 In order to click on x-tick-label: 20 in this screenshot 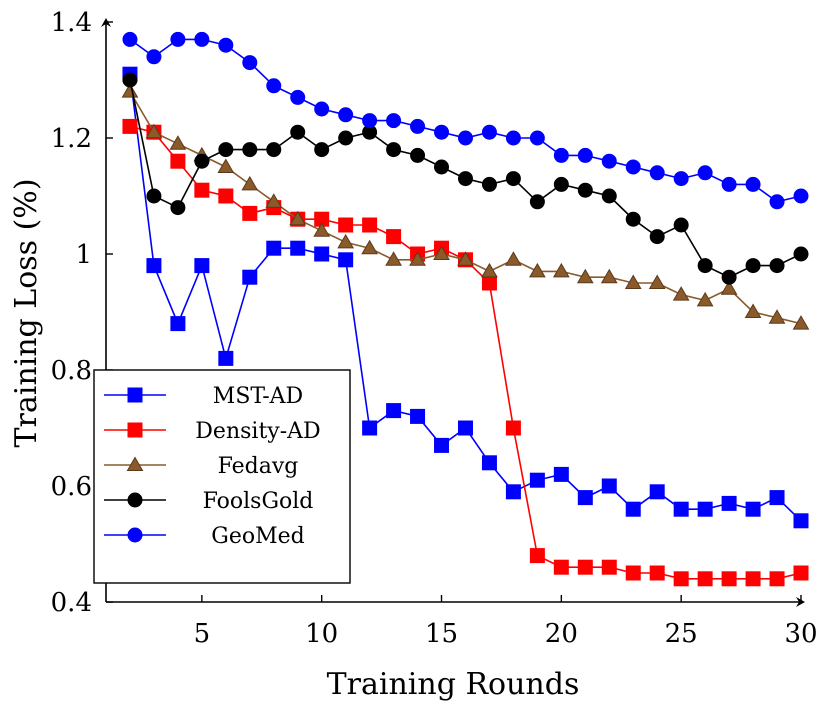, I will do `click(561, 634)`.